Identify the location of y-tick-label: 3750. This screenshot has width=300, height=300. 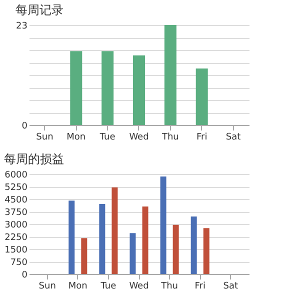
(16, 213).